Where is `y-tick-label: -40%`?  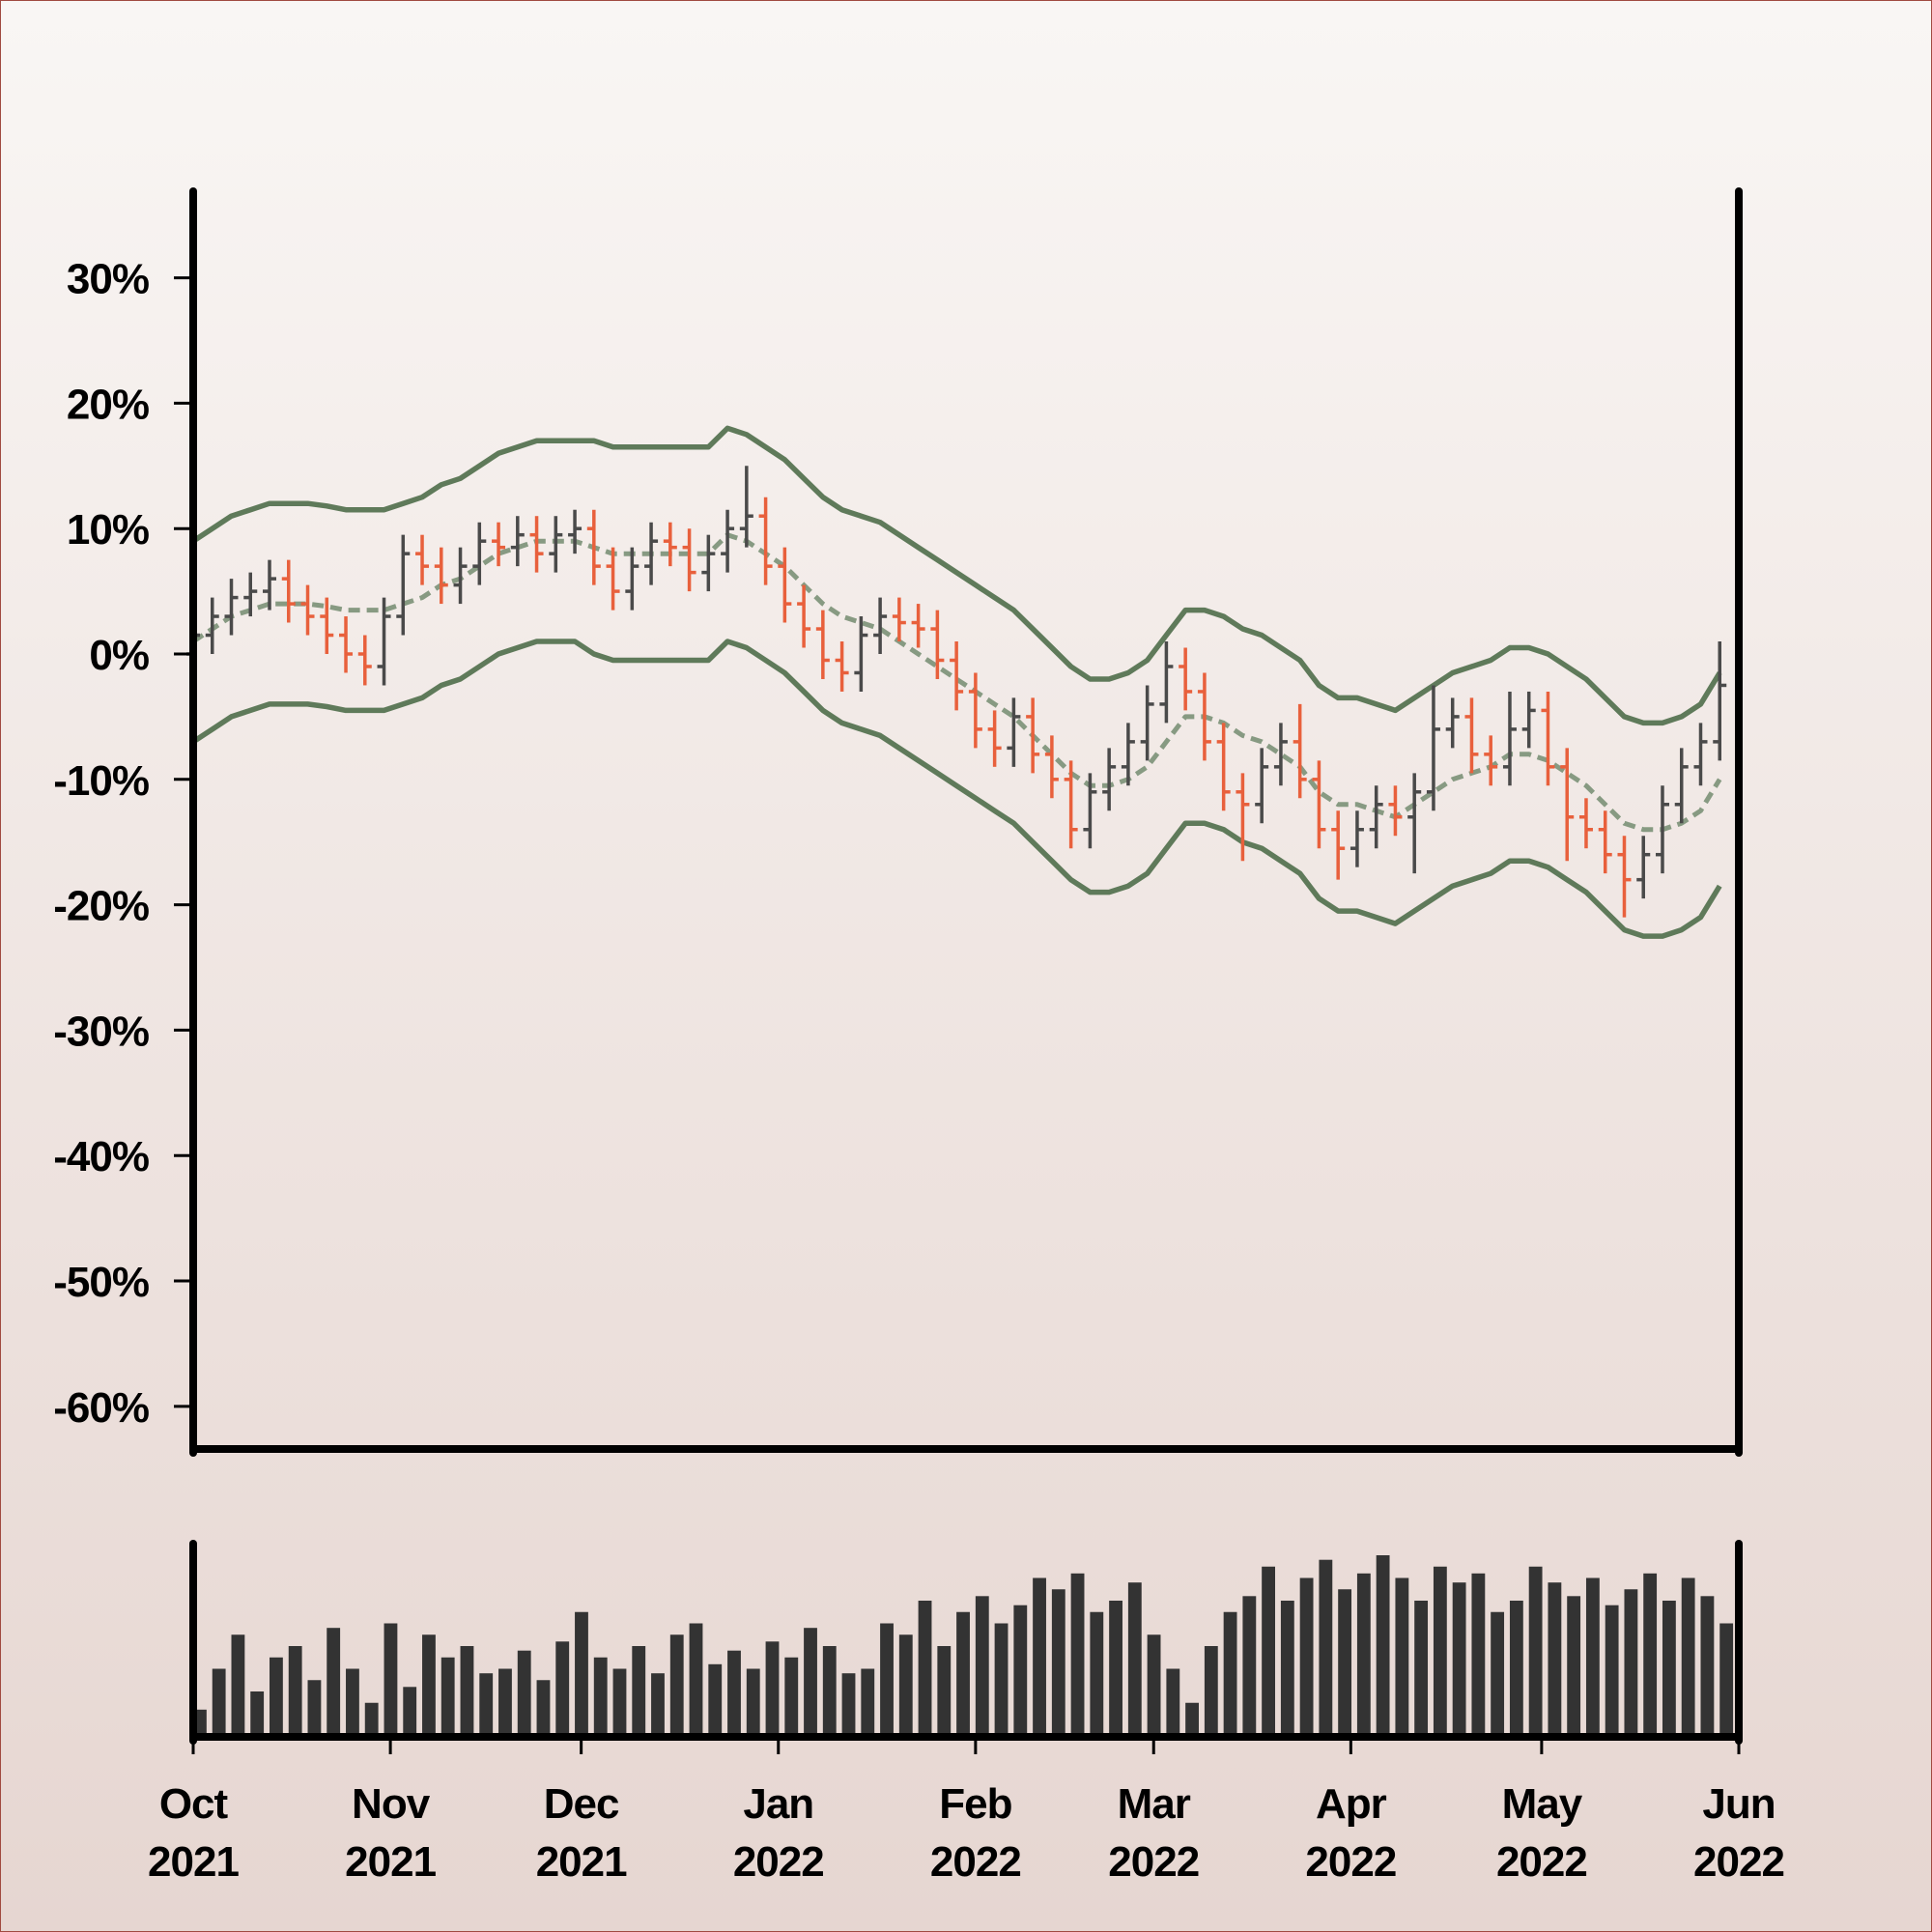
y-tick-label: -40% is located at coordinates (101, 1156).